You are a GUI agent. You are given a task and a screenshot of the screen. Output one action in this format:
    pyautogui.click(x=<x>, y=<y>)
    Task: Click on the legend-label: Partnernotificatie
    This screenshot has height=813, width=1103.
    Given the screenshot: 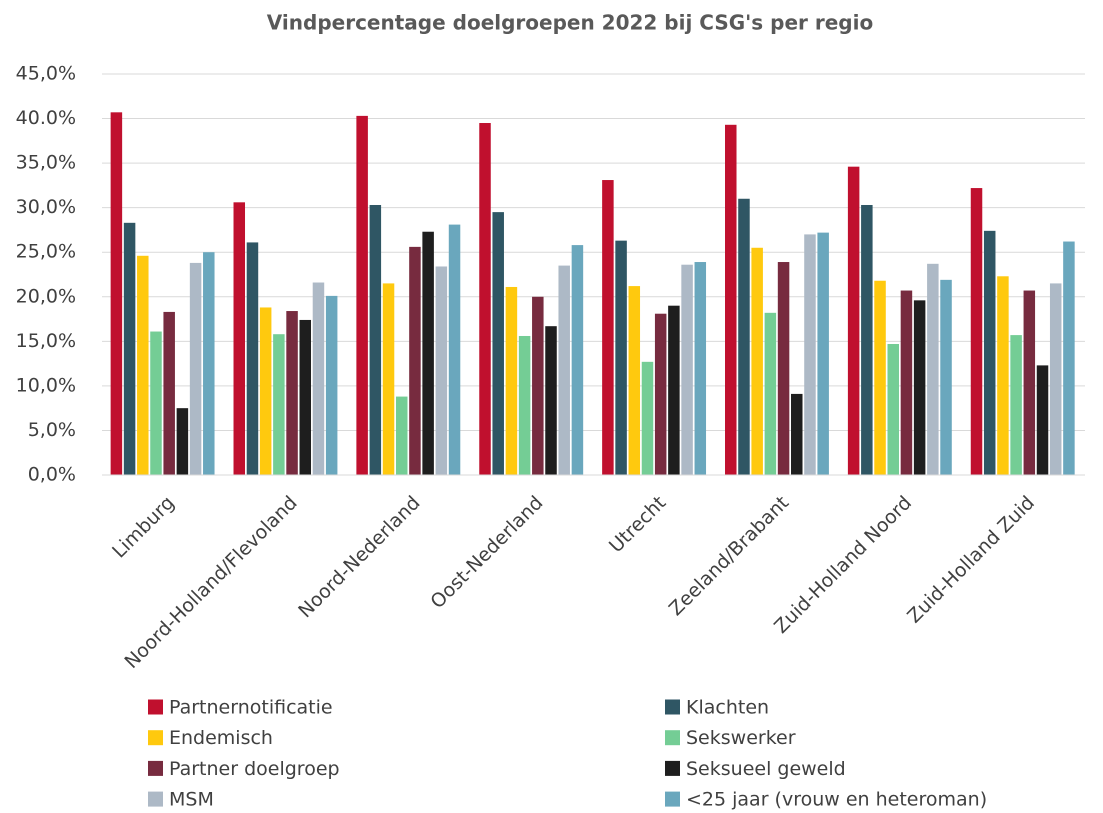 What is the action you would take?
    pyautogui.click(x=251, y=708)
    